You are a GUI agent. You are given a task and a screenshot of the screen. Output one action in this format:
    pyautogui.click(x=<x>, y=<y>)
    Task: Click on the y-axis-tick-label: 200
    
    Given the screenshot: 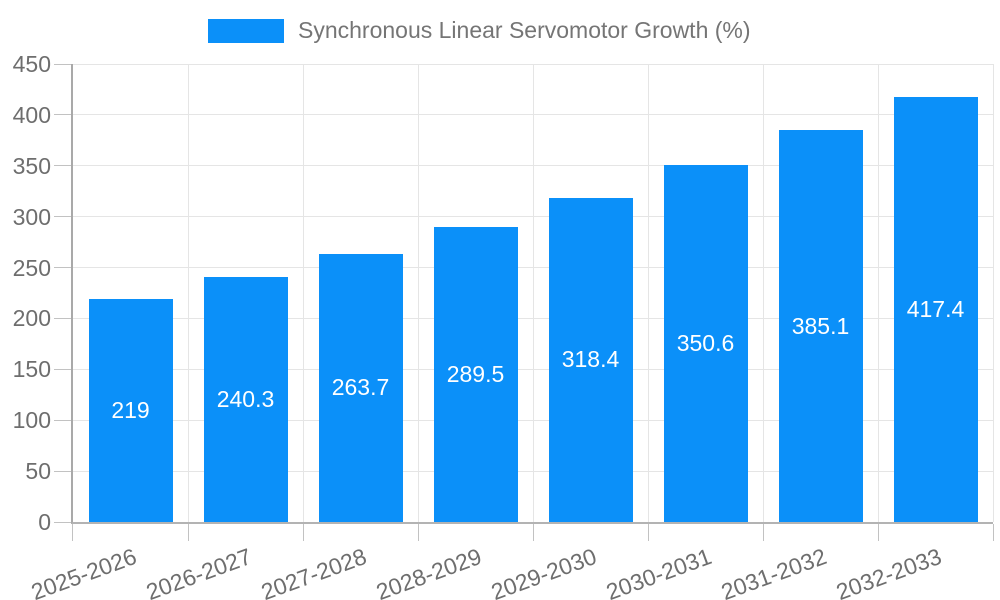 What is the action you would take?
    pyautogui.click(x=31, y=318)
    